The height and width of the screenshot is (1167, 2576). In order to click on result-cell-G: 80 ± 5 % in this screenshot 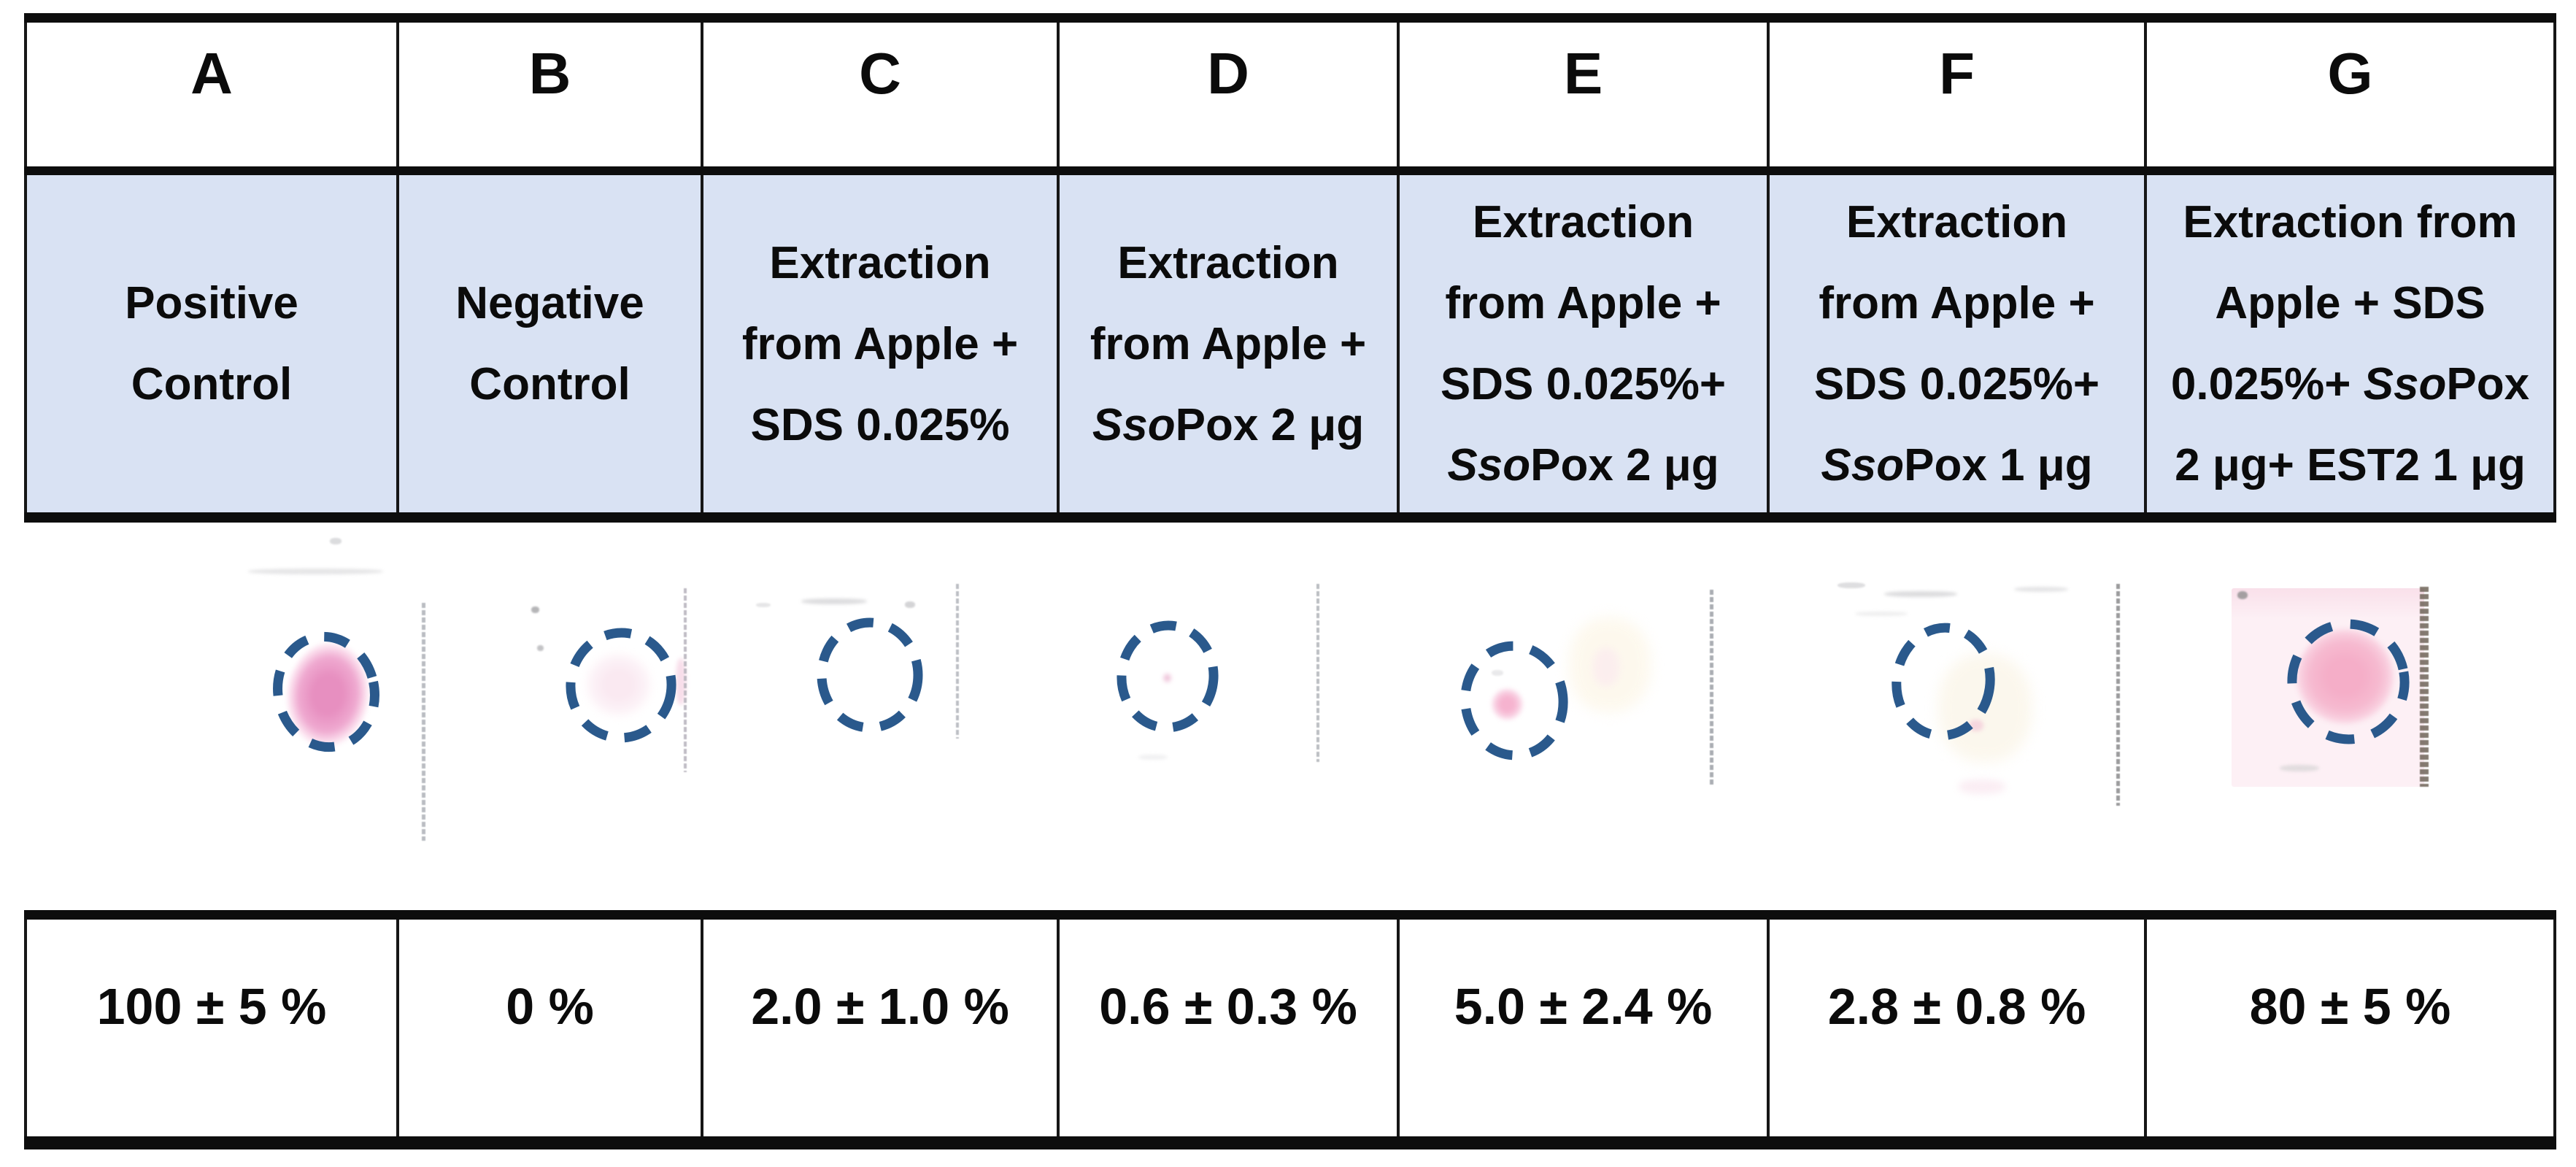, I will do `click(2351, 1028)`.